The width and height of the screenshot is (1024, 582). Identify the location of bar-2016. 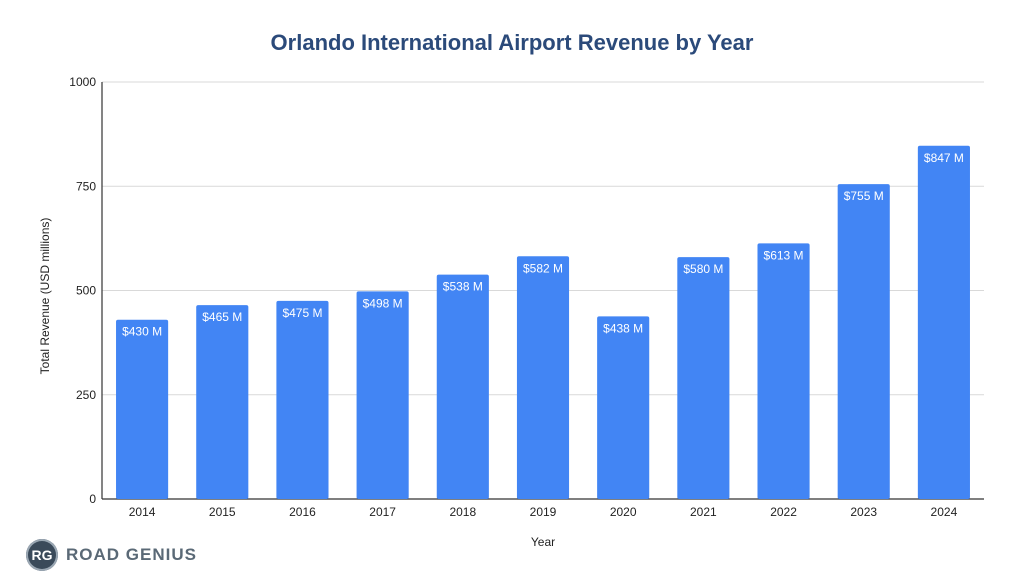
(302, 399).